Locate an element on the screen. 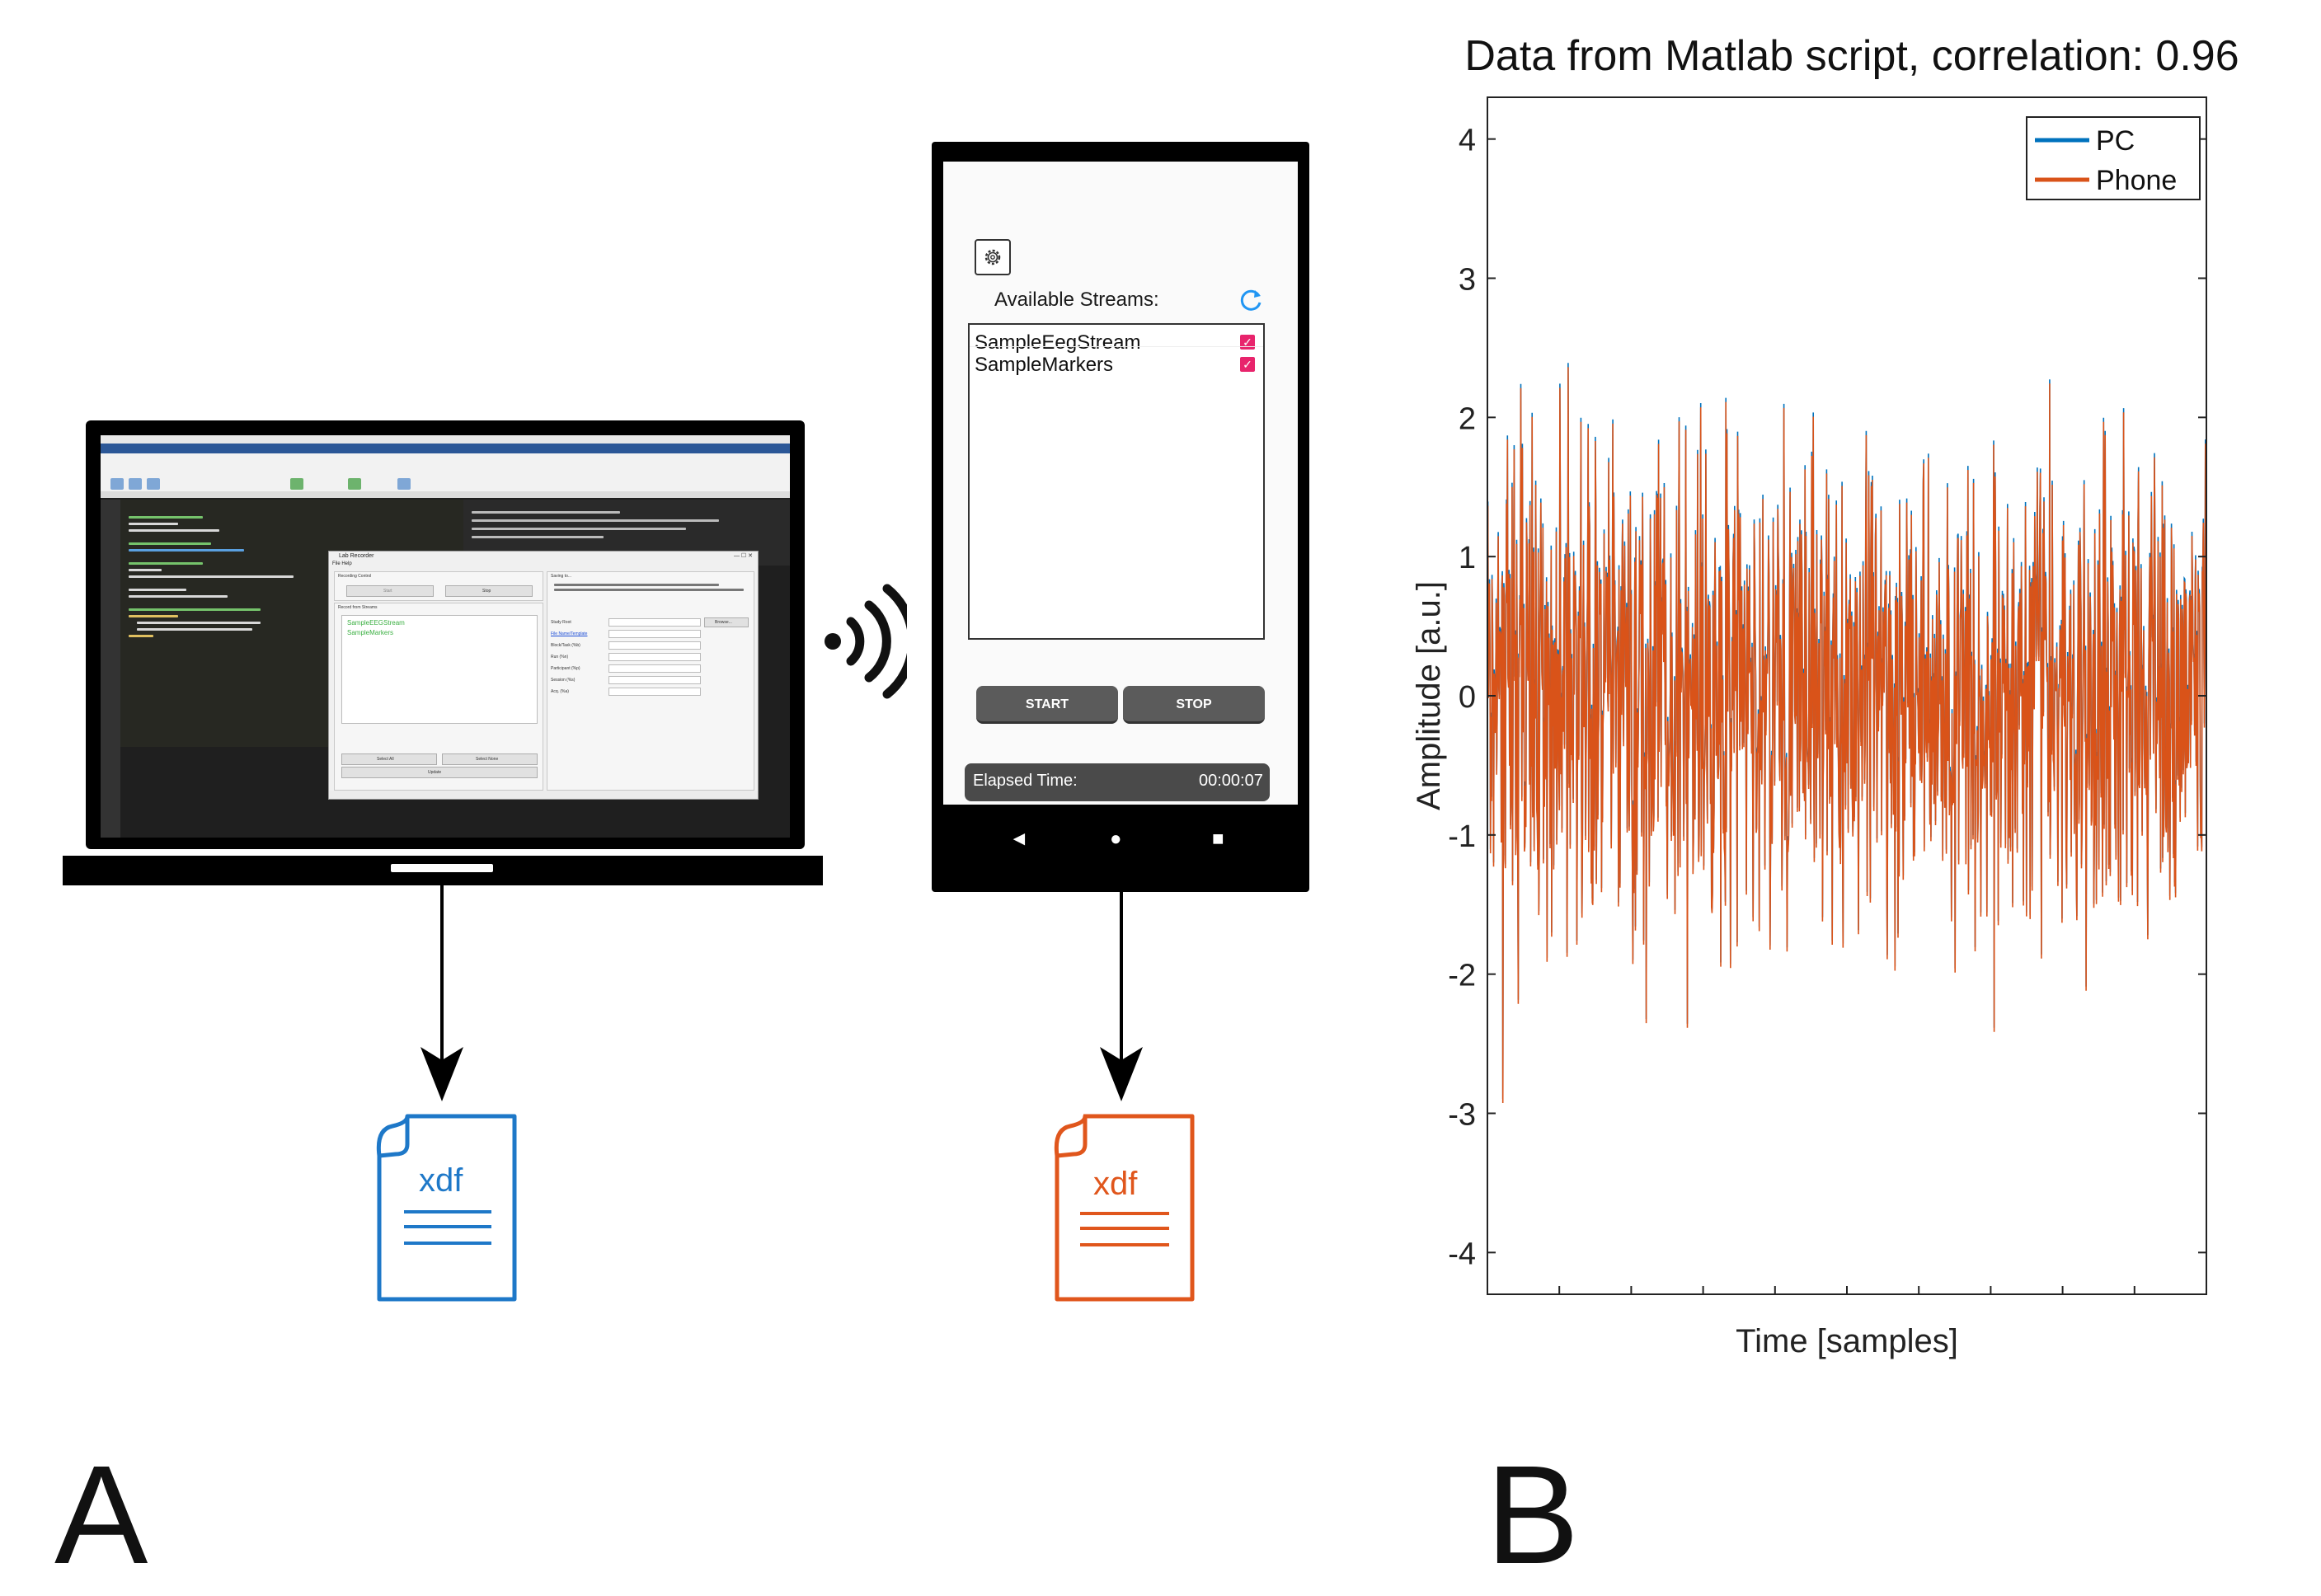 The image size is (2321, 1596). lr-stream-list: SampleEEGStream SampleMarkers is located at coordinates (439, 669).